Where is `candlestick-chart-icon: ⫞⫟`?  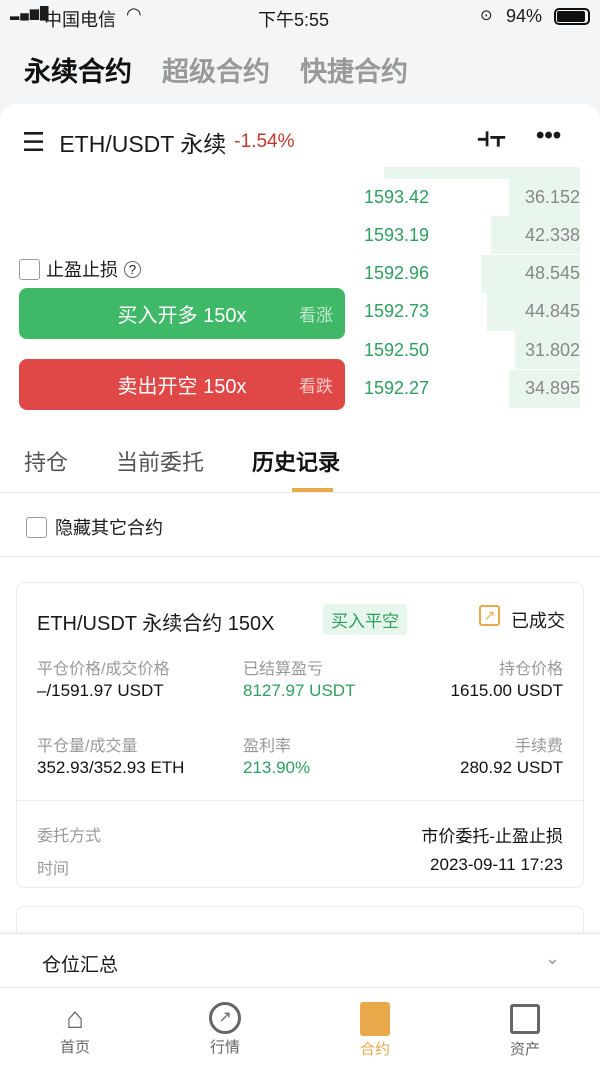
candlestick-chart-icon: ⫞⫟ is located at coordinates (491, 137).